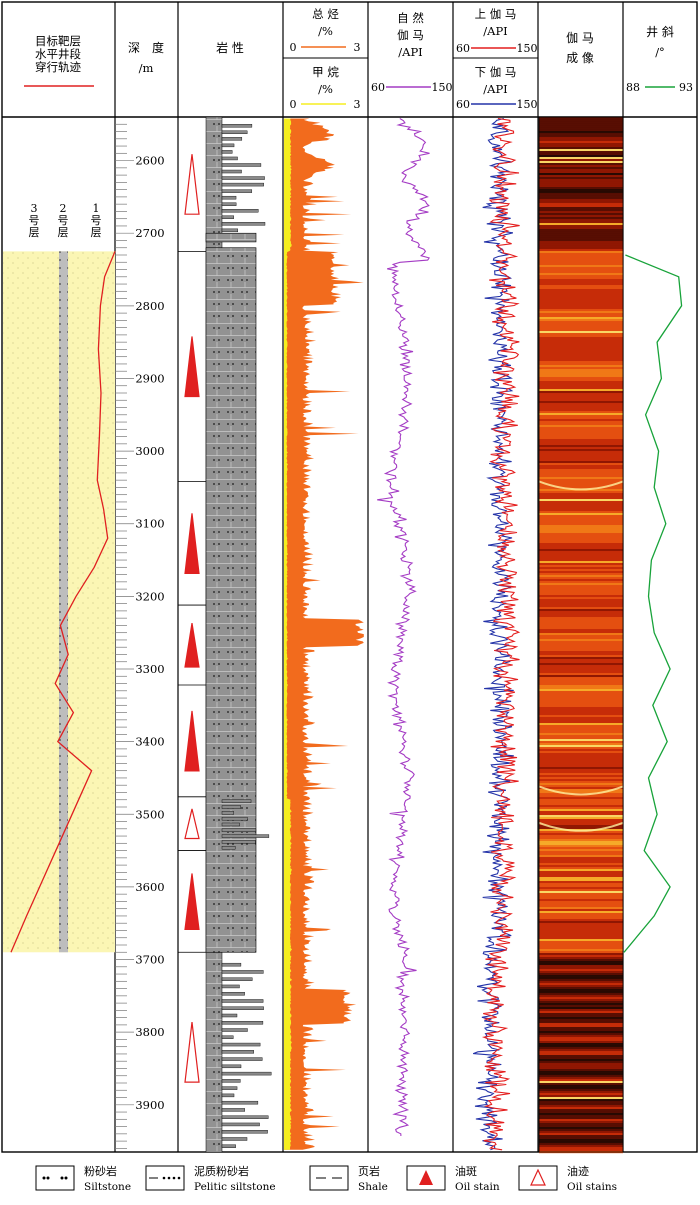  What do you see at coordinates (63, 232) in the screenshot?
I see `layer-label: 层` at bounding box center [63, 232].